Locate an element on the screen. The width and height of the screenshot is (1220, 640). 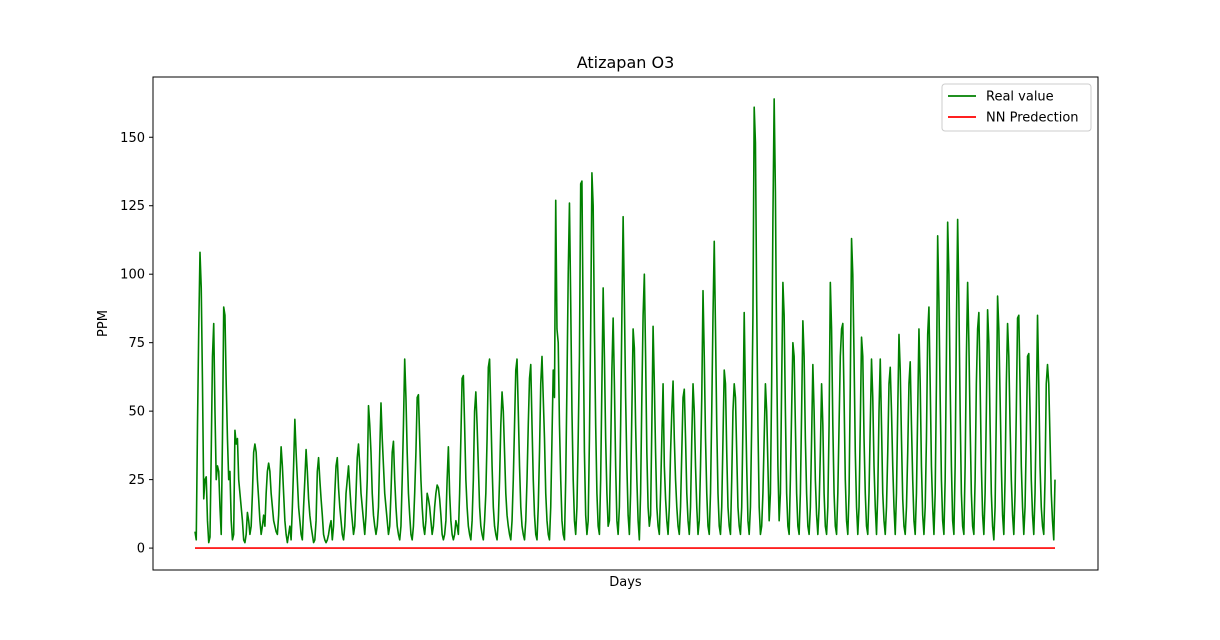
y-tick-label: 0 is located at coordinates (141, 549).